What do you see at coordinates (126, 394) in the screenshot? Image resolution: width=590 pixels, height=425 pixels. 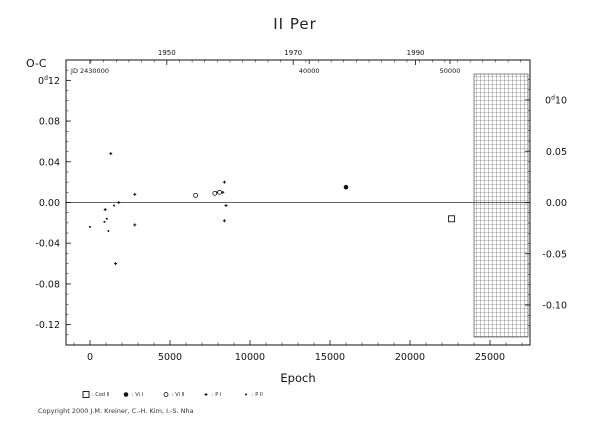 I see `legend-vi-i-symbol` at bounding box center [126, 394].